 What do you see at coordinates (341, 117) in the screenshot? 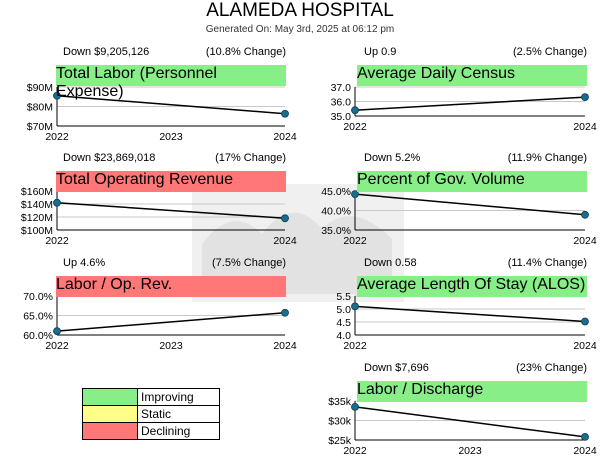
I see `chart-2-y-tick-label: 35.0` at bounding box center [341, 117].